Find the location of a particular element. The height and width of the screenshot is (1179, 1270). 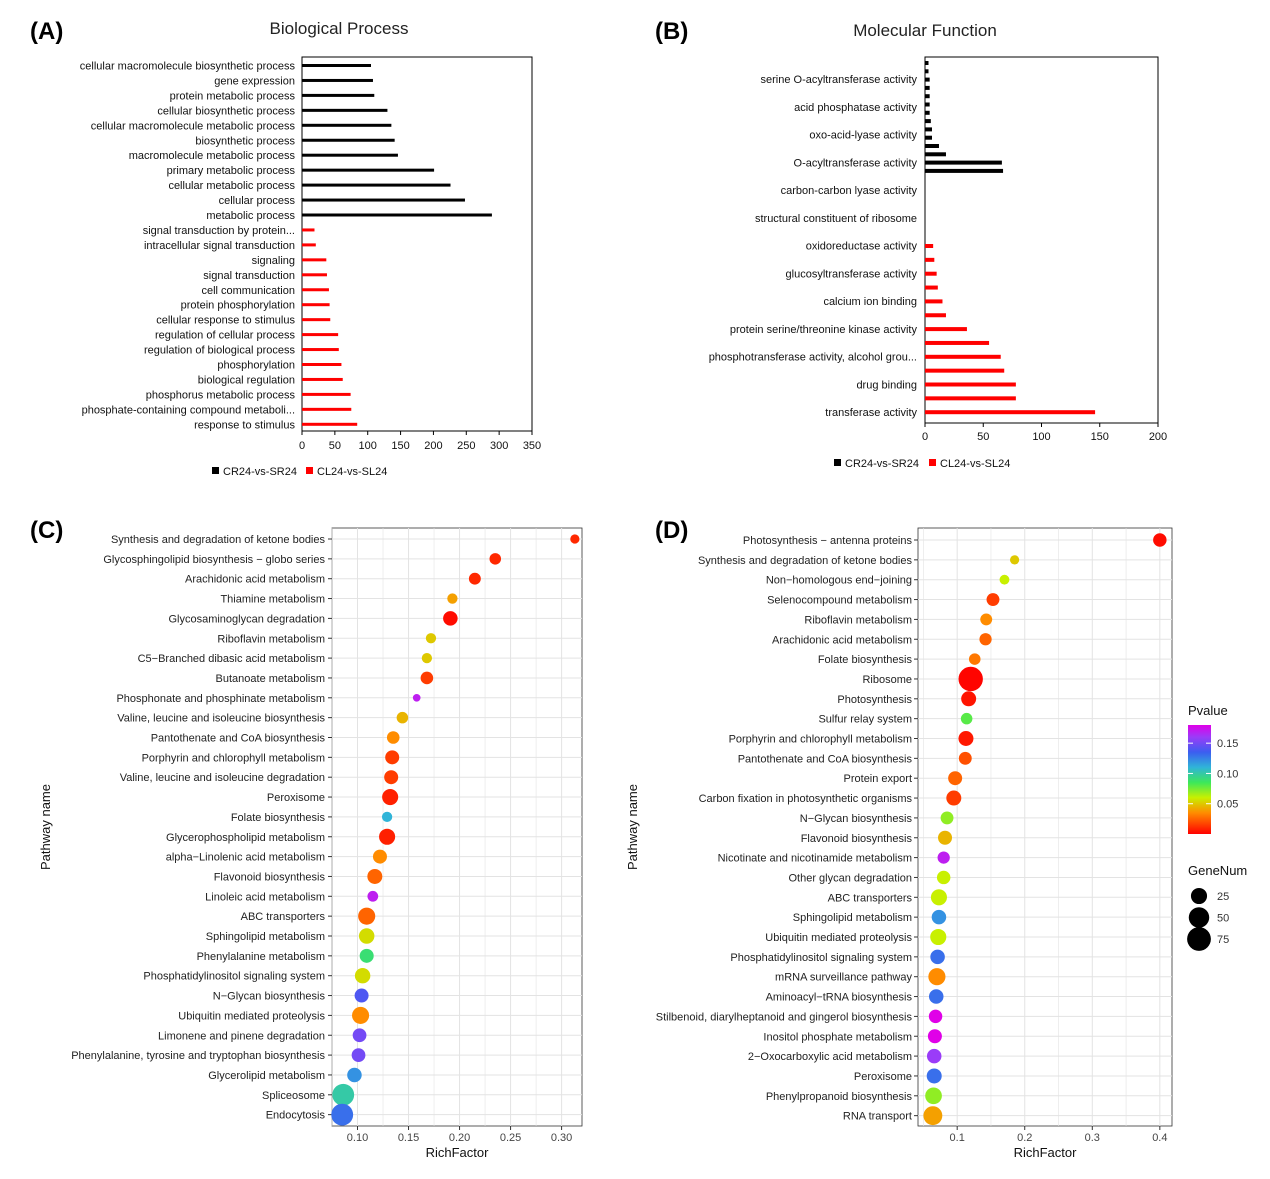

pathway-label: Glycerophospholipid metabolism is located at coordinates (245, 838).